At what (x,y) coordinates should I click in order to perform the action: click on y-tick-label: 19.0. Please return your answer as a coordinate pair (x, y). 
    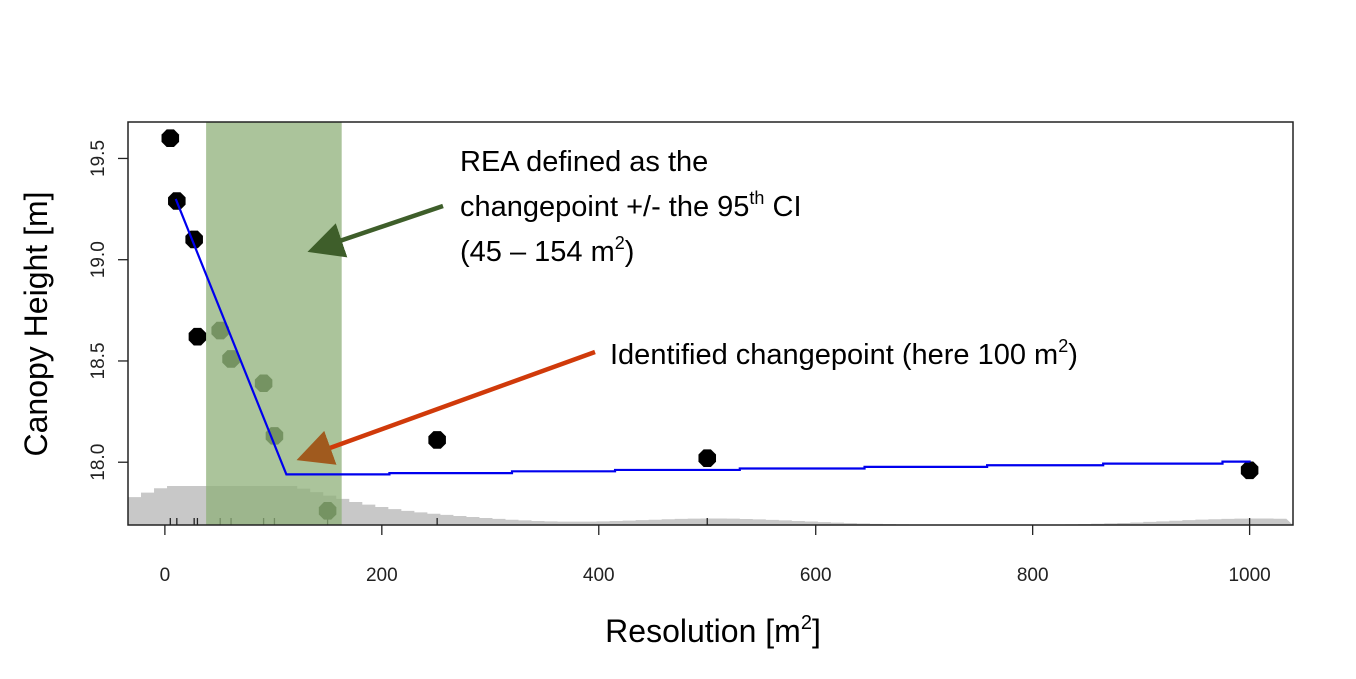
    Looking at the image, I should click on (98, 259).